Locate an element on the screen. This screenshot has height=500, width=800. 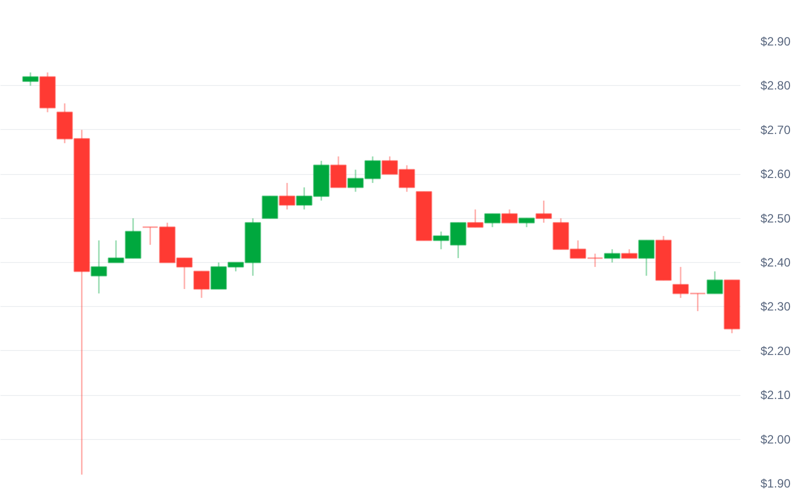
y-tick-label: $2.60 is located at coordinates (775, 174).